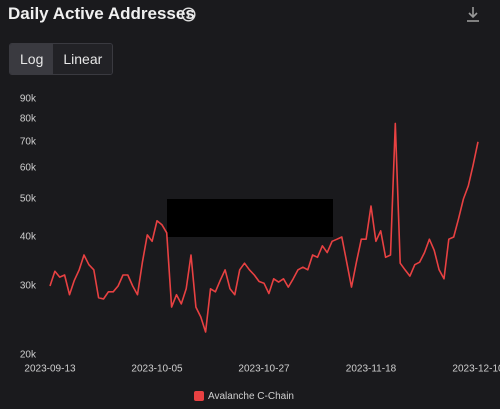 Image resolution: width=500 pixels, height=409 pixels. What do you see at coordinates (157, 369) in the screenshot?
I see `x-tick-label: 2023-10-05` at bounding box center [157, 369].